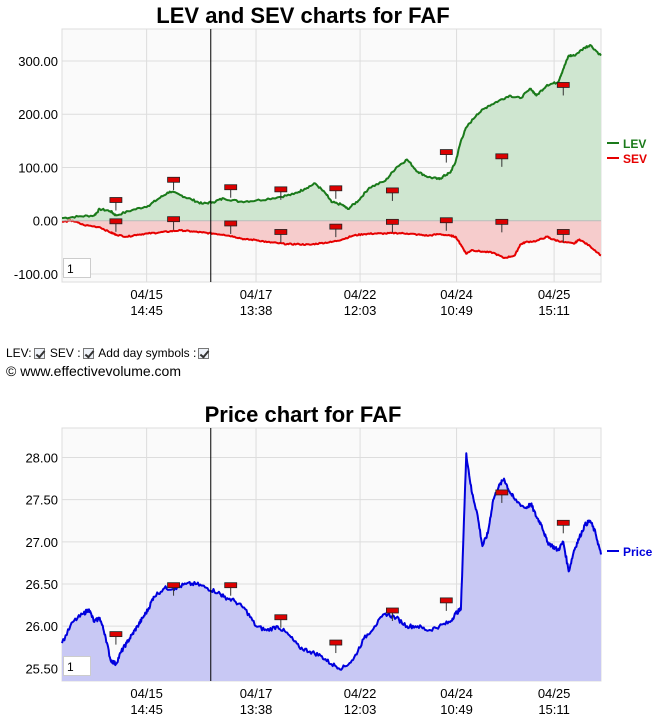 The width and height of the screenshot is (667, 721). Describe the element at coordinates (39, 353) in the screenshot. I see `lev-checkbox` at that location.